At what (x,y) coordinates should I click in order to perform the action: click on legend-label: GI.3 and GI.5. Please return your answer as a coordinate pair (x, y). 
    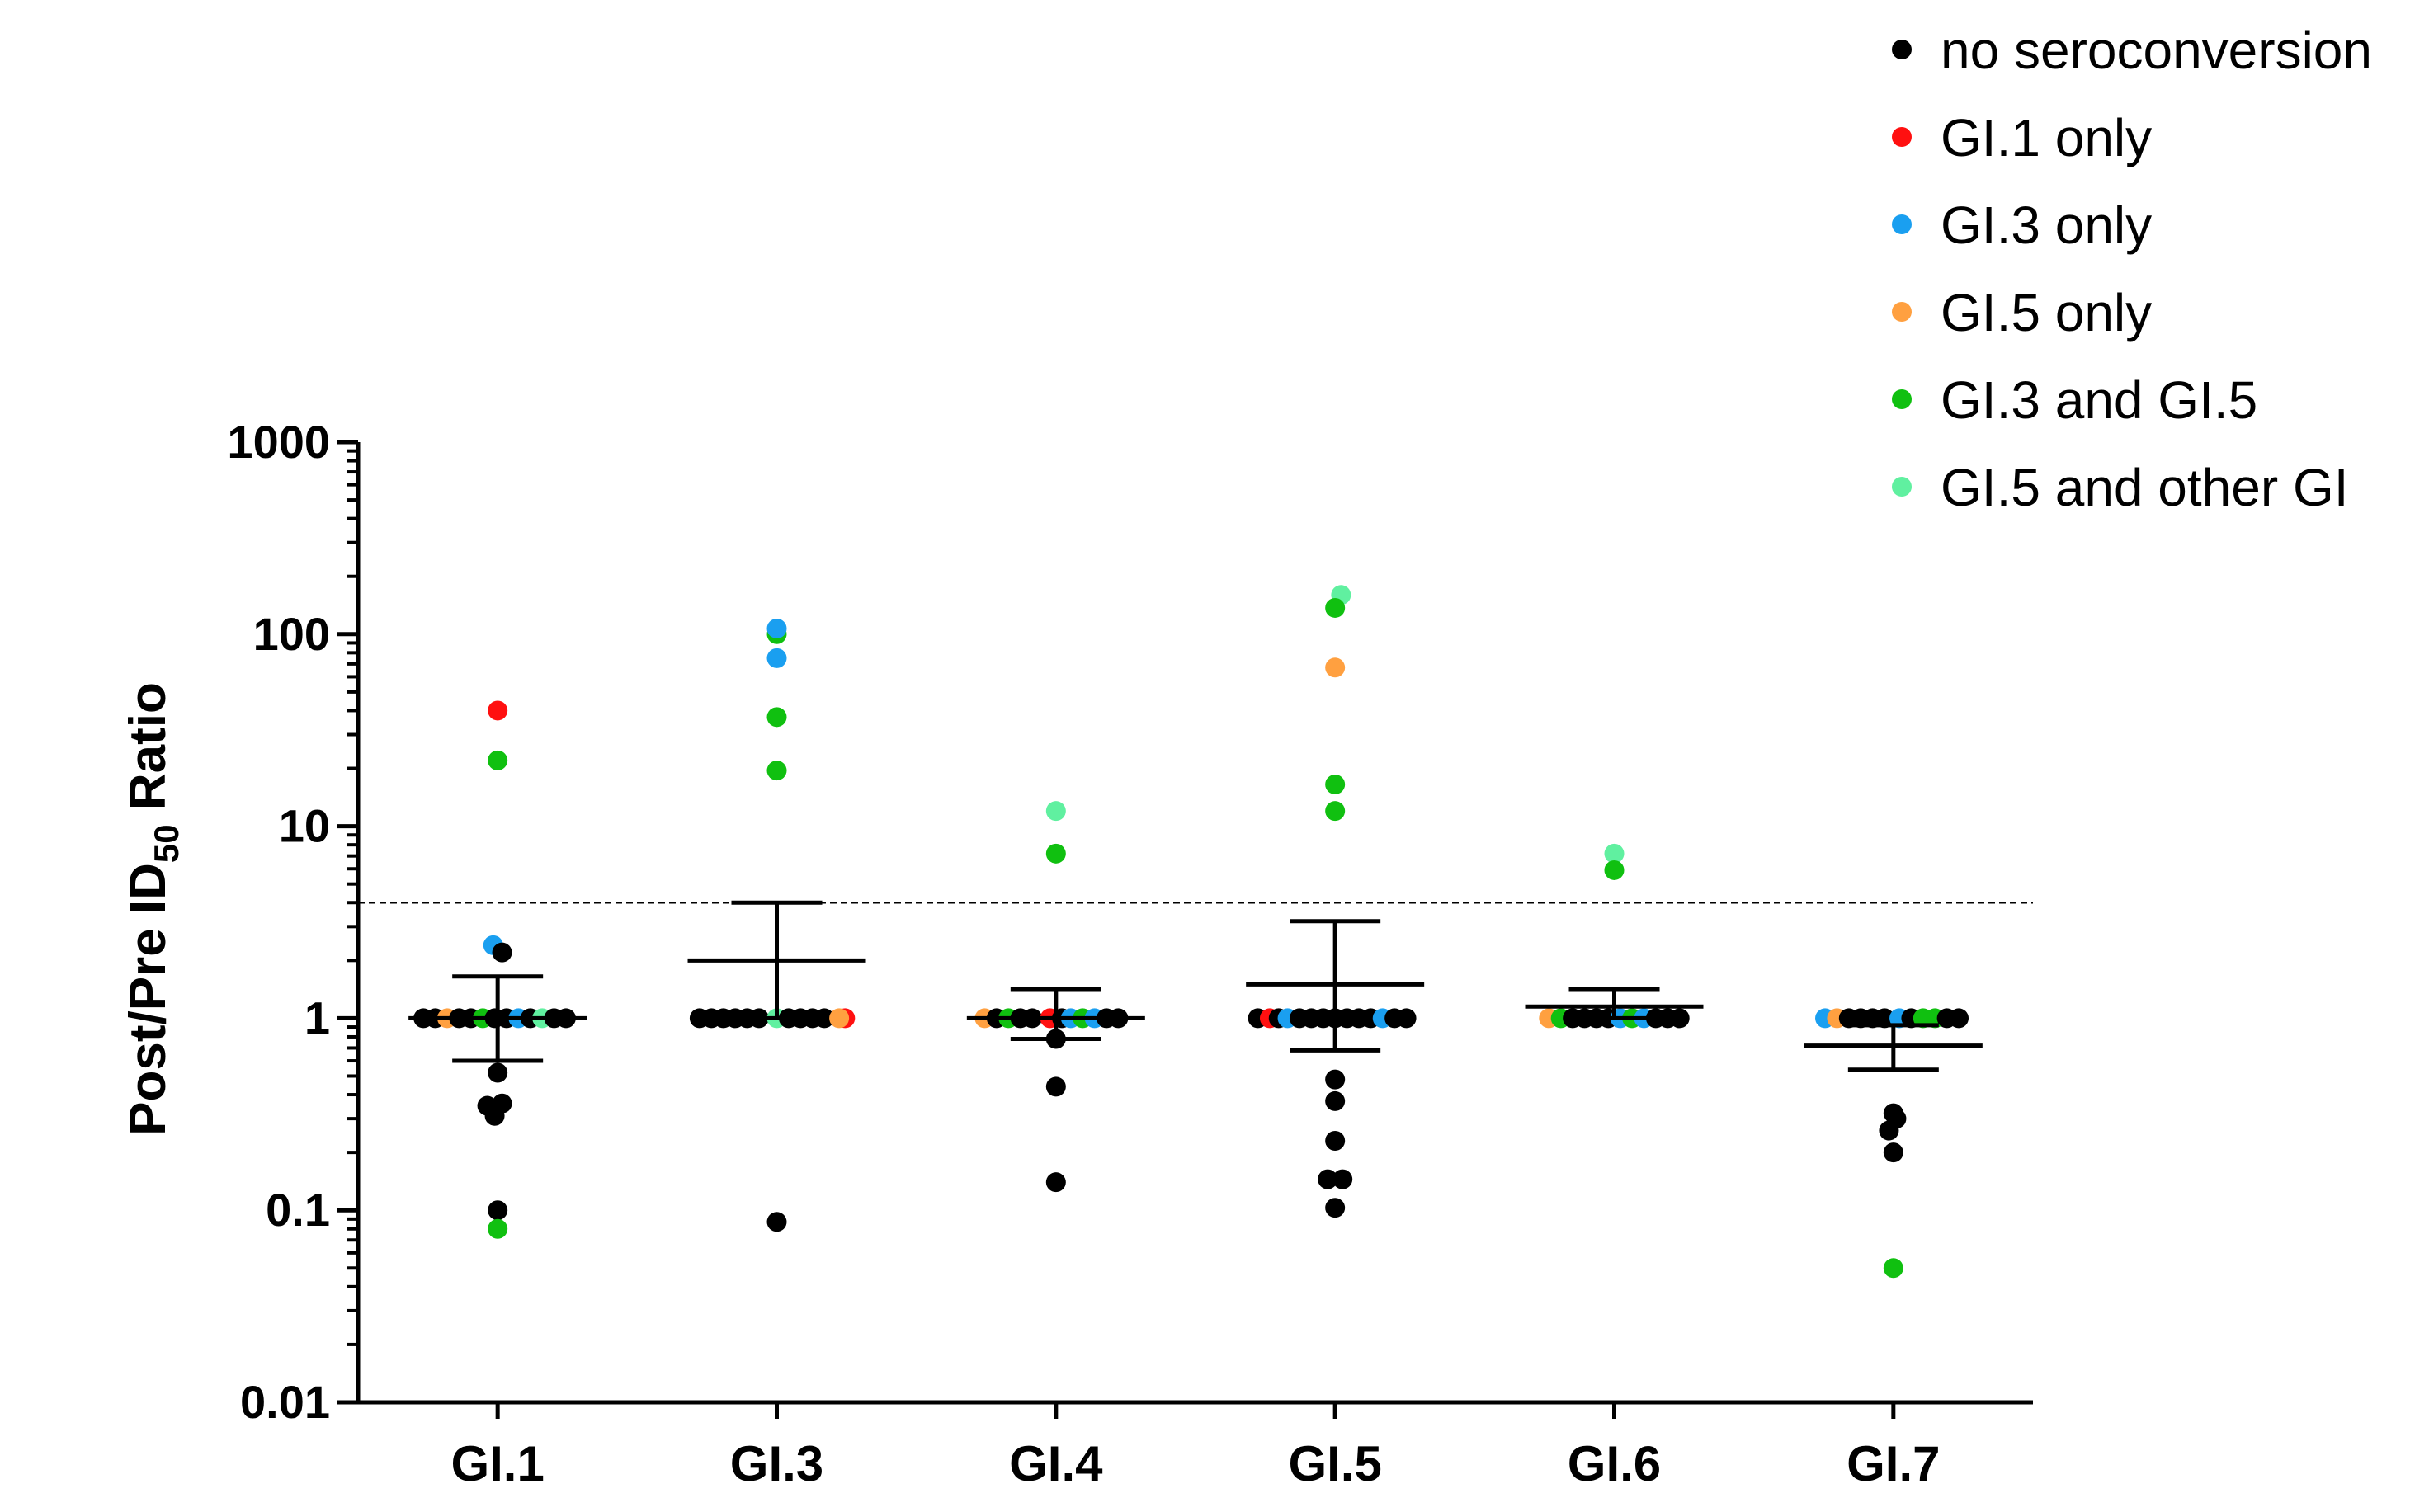
    Looking at the image, I should click on (2099, 400).